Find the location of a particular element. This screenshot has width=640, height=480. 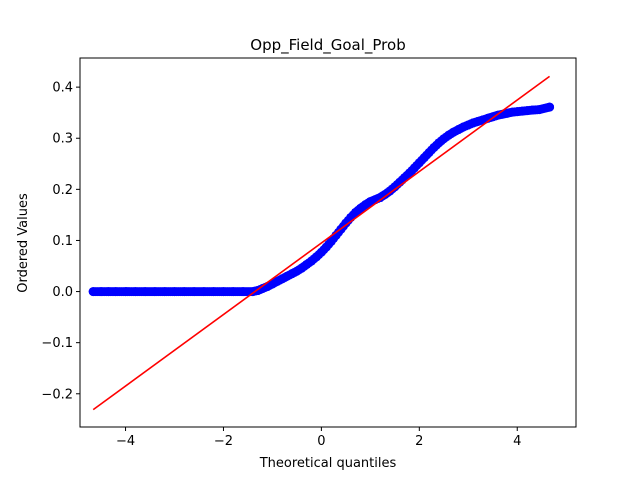

x-tick-label: 4 is located at coordinates (517, 441).